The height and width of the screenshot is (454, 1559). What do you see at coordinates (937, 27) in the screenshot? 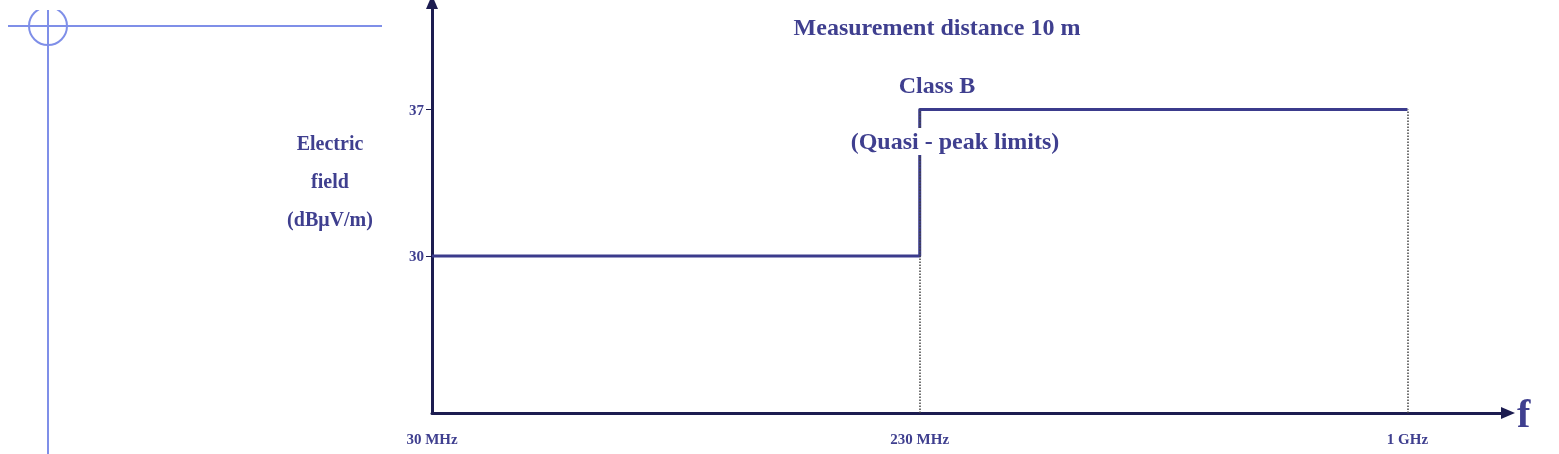
I see `chart-title: Measurement distance 10 m` at bounding box center [937, 27].